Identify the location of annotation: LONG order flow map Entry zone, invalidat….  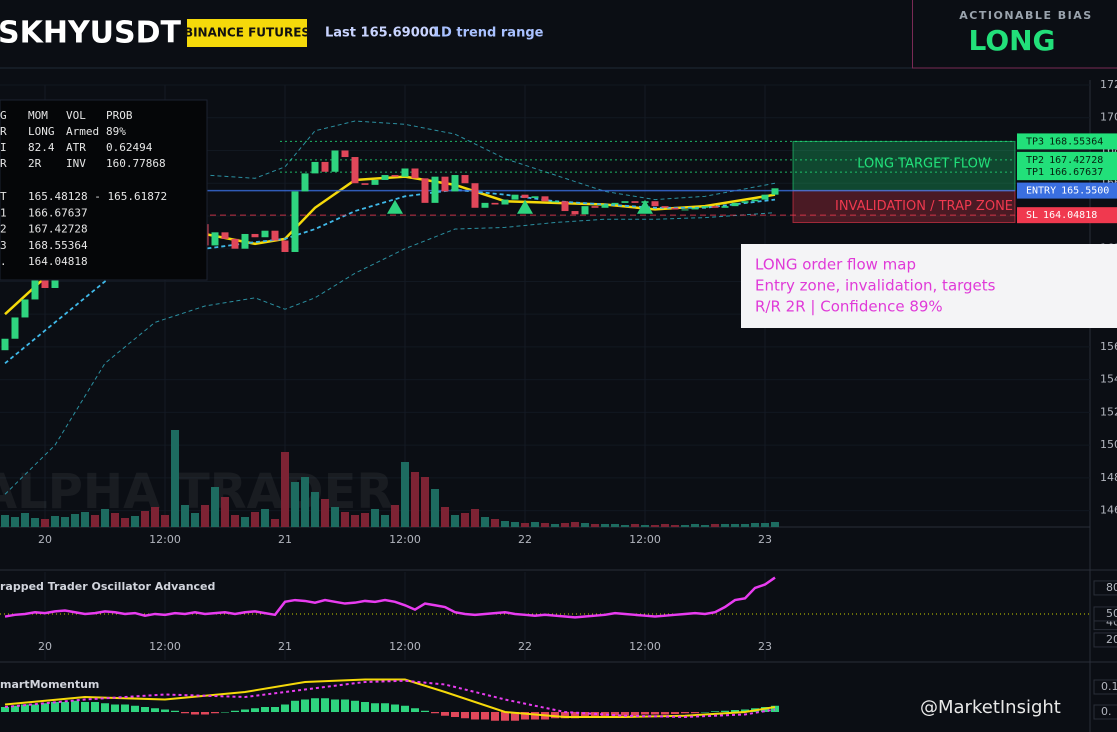
(875, 286).